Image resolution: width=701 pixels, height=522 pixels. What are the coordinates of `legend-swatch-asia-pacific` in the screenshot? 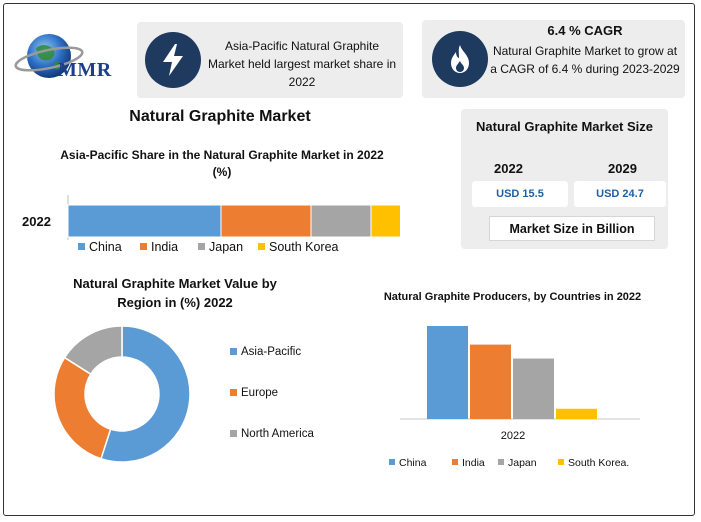 It's located at (233, 351).